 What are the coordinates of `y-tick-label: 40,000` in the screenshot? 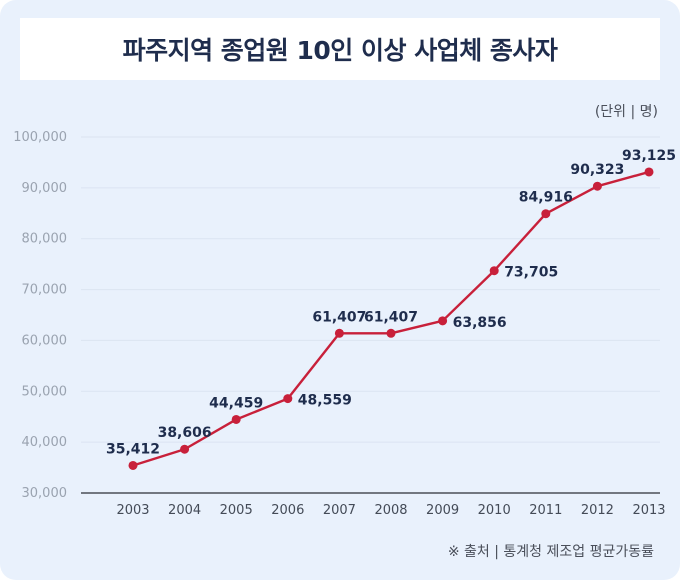 It's located at (45, 442).